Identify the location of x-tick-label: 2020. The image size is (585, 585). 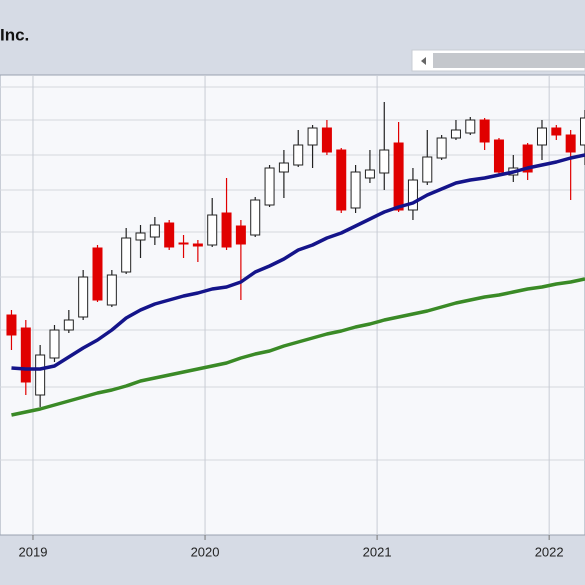
(205, 551).